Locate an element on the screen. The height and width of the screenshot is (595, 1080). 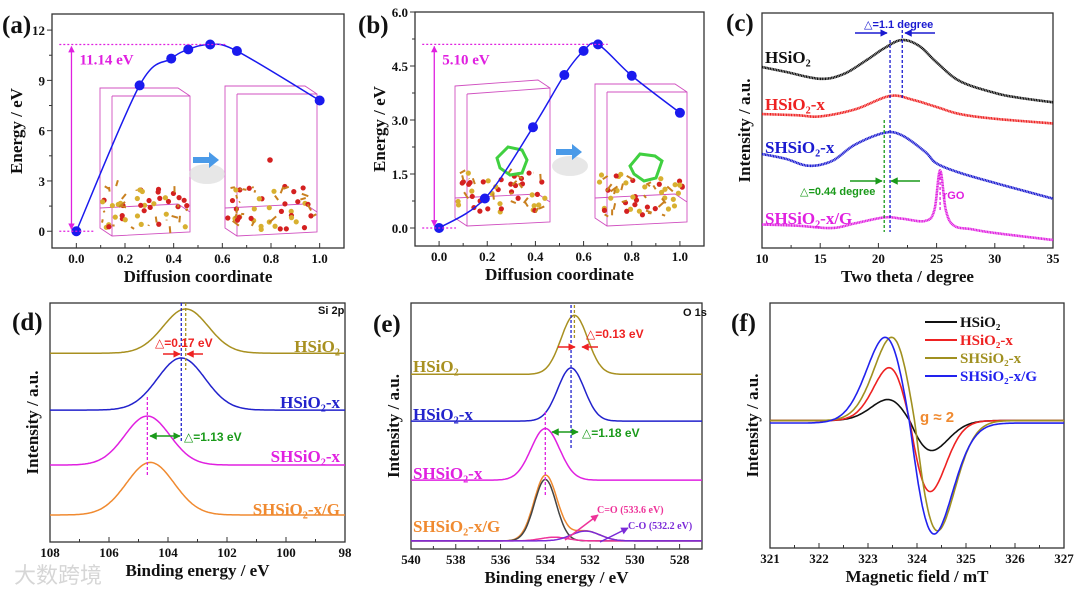
x-axis-label: Magnetic field / mT is located at coordinates (917, 576).